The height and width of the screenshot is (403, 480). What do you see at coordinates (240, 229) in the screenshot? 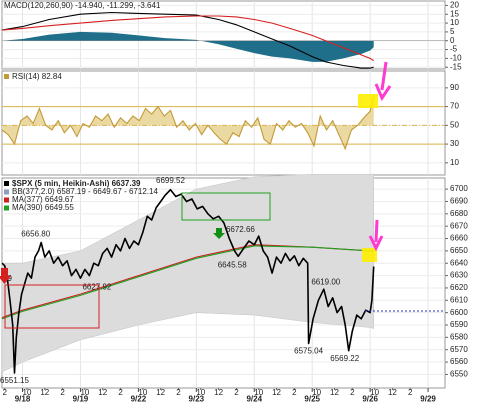
I see `annotation: 6672.66` at bounding box center [240, 229].